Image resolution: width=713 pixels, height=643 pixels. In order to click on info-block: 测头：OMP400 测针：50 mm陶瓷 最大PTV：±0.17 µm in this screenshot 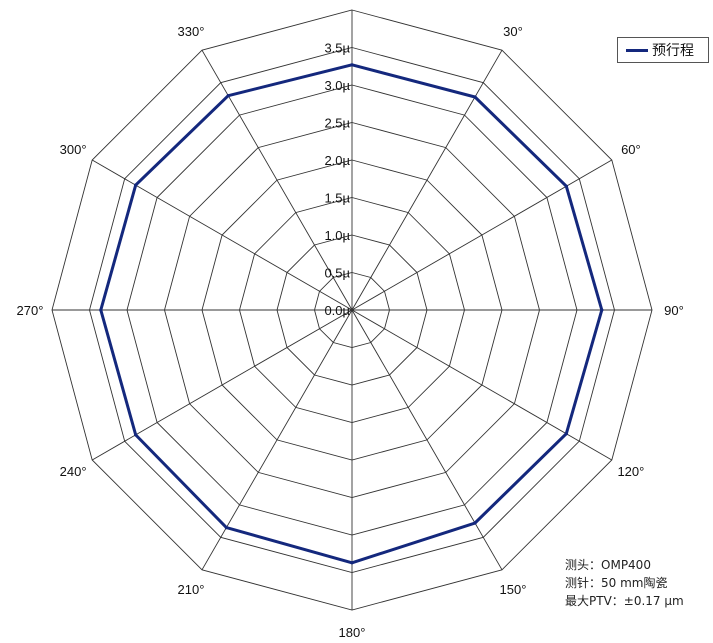, I will do `click(624, 583)`.